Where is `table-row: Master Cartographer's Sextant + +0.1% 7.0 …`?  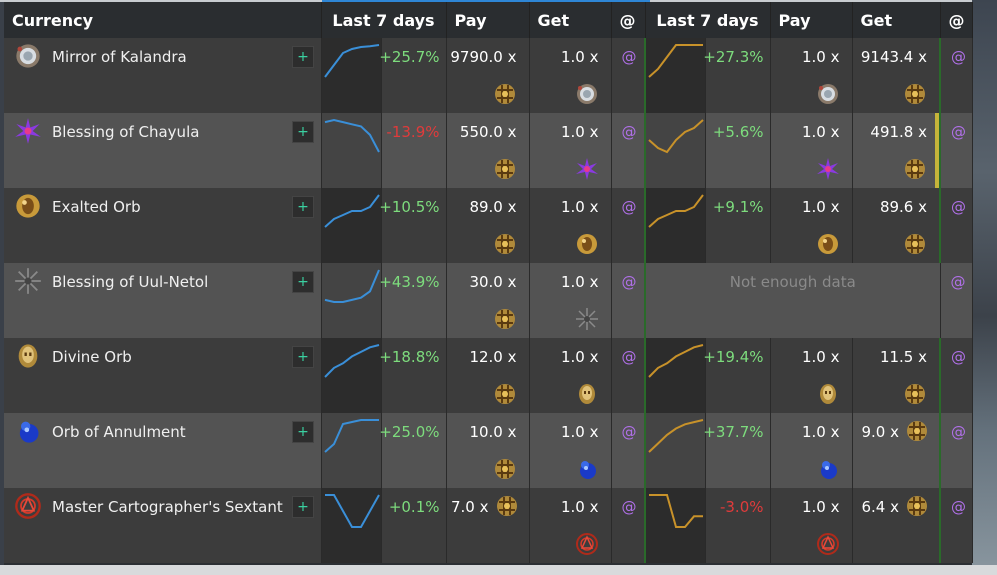
table-row: Master Cartographer's Sextant + +0.1% 7.0 … is located at coordinates (488, 525).